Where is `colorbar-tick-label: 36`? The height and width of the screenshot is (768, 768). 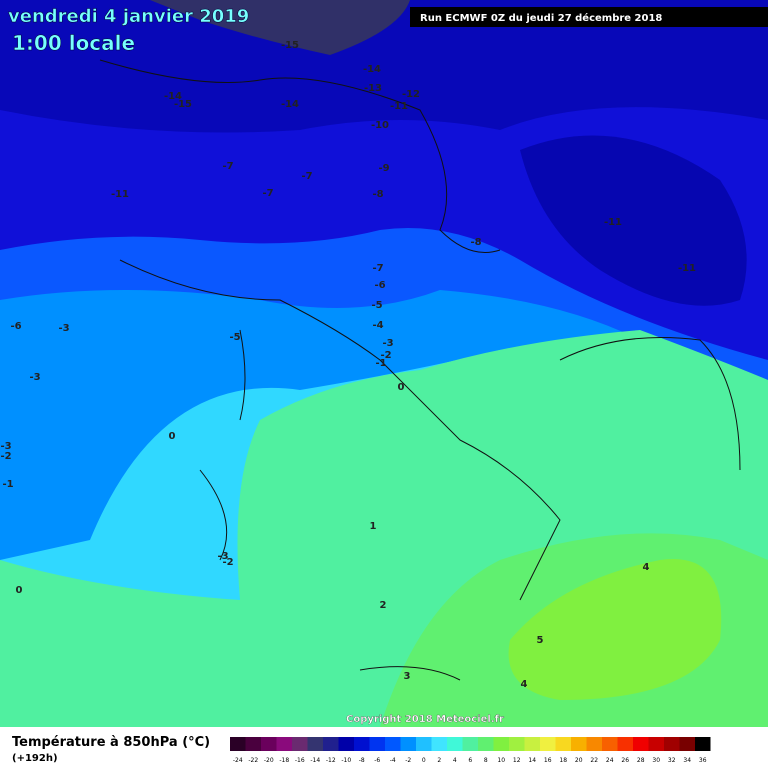
colorbar-tick-label: 36 is located at coordinates (703, 760).